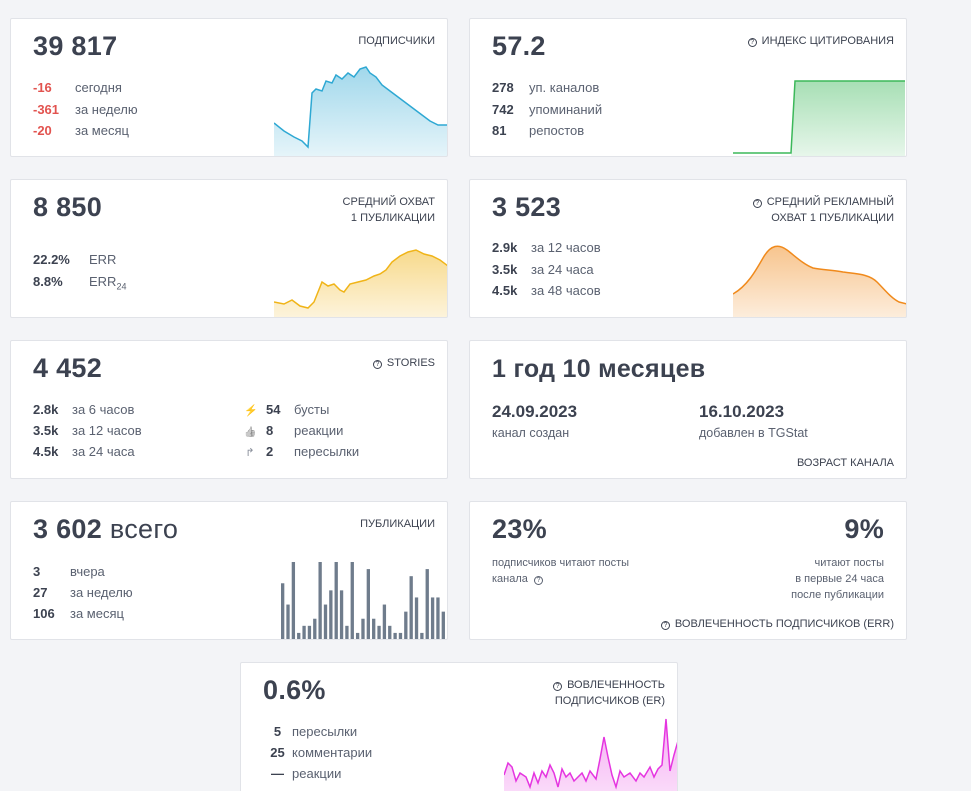  Describe the element at coordinates (609, 693) in the screenshot. I see `er-label: ? ВОВЛЕЧЕННОСТЬ ПОДПИСЧИКОВ (ER)` at that location.